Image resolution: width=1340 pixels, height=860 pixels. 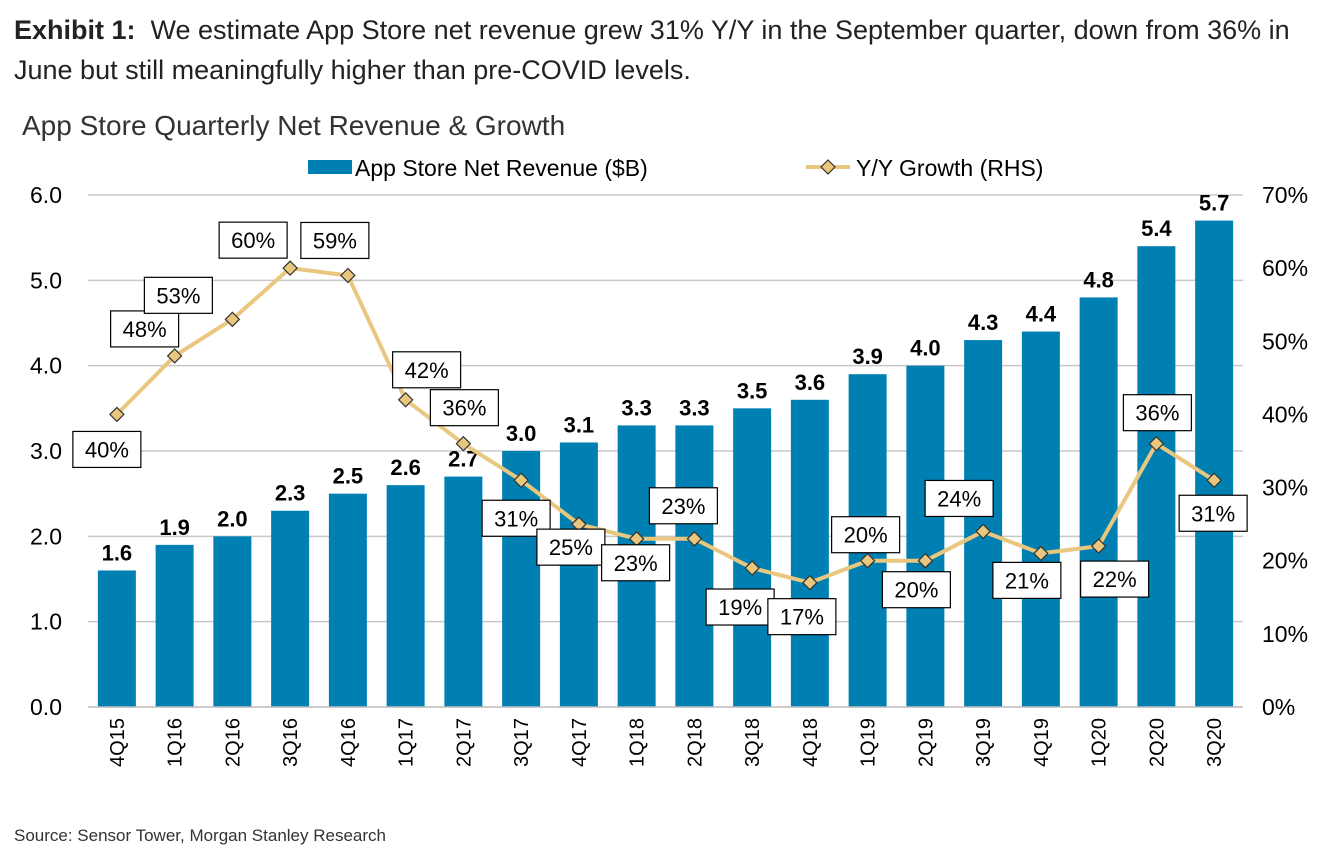 I want to click on x-tick-label: 4Q19, so click(x=1042, y=742).